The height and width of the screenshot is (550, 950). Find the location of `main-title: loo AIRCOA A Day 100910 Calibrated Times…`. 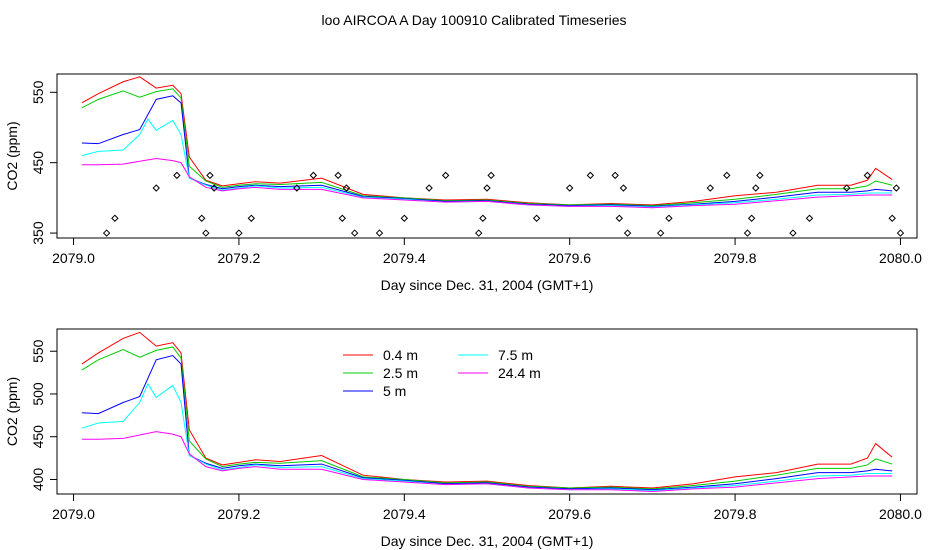

main-title: loo AIRCOA A Day 100910 Calibrated Times… is located at coordinates (473, 20).